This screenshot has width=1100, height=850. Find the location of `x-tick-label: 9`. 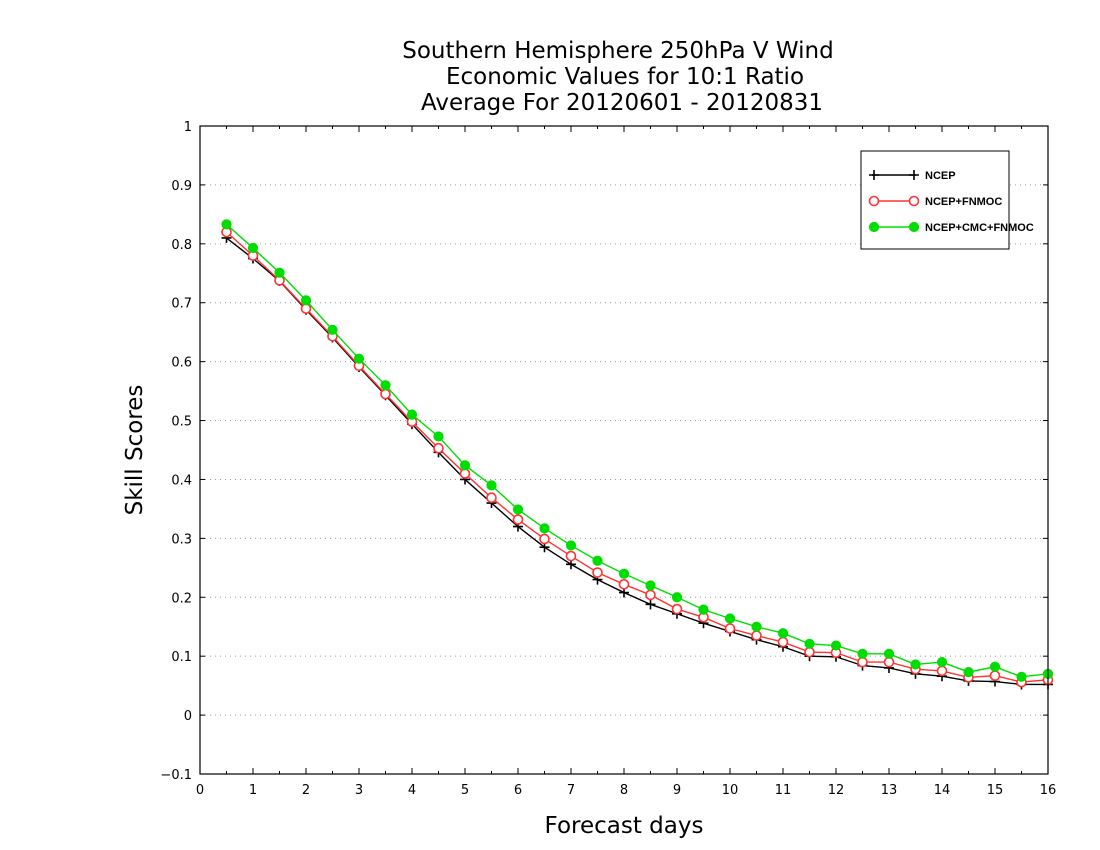

x-tick-label: 9 is located at coordinates (677, 790).